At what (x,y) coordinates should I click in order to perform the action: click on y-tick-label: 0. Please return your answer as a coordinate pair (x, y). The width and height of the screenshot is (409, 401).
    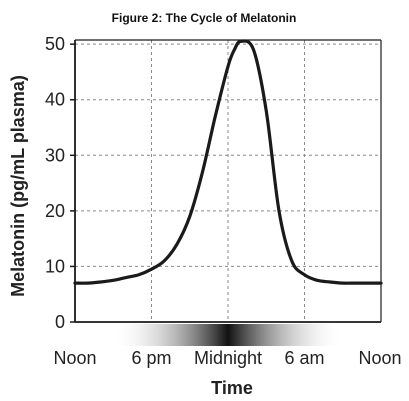
    Looking at the image, I should click on (60, 322).